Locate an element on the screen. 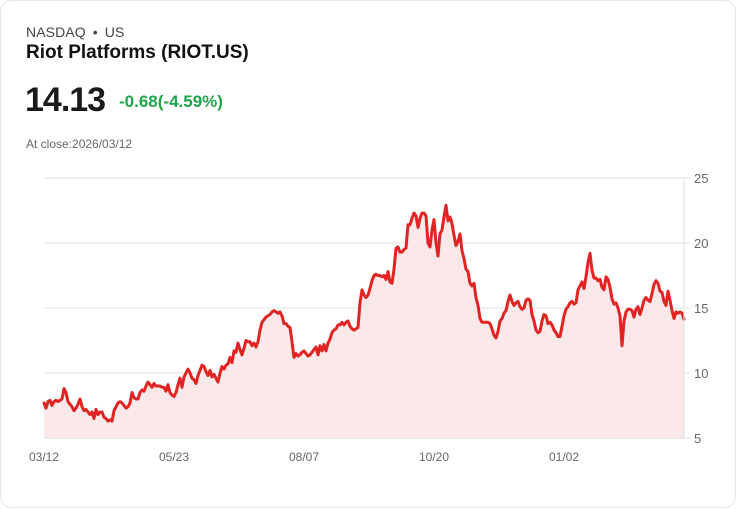 The width and height of the screenshot is (736, 509). exchange-line: NASDAQ • US is located at coordinates (75, 32).